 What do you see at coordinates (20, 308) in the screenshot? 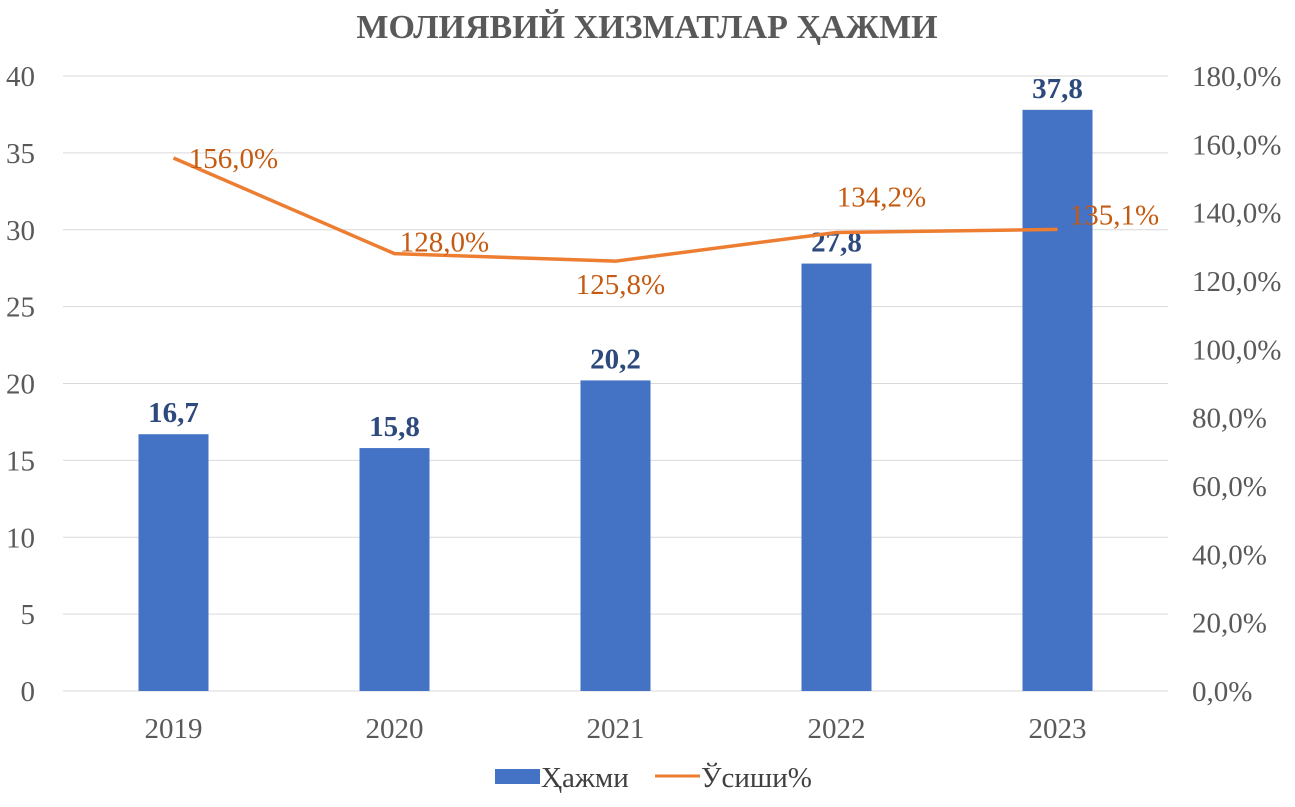
I see `left-tick-label: 25` at bounding box center [20, 308].